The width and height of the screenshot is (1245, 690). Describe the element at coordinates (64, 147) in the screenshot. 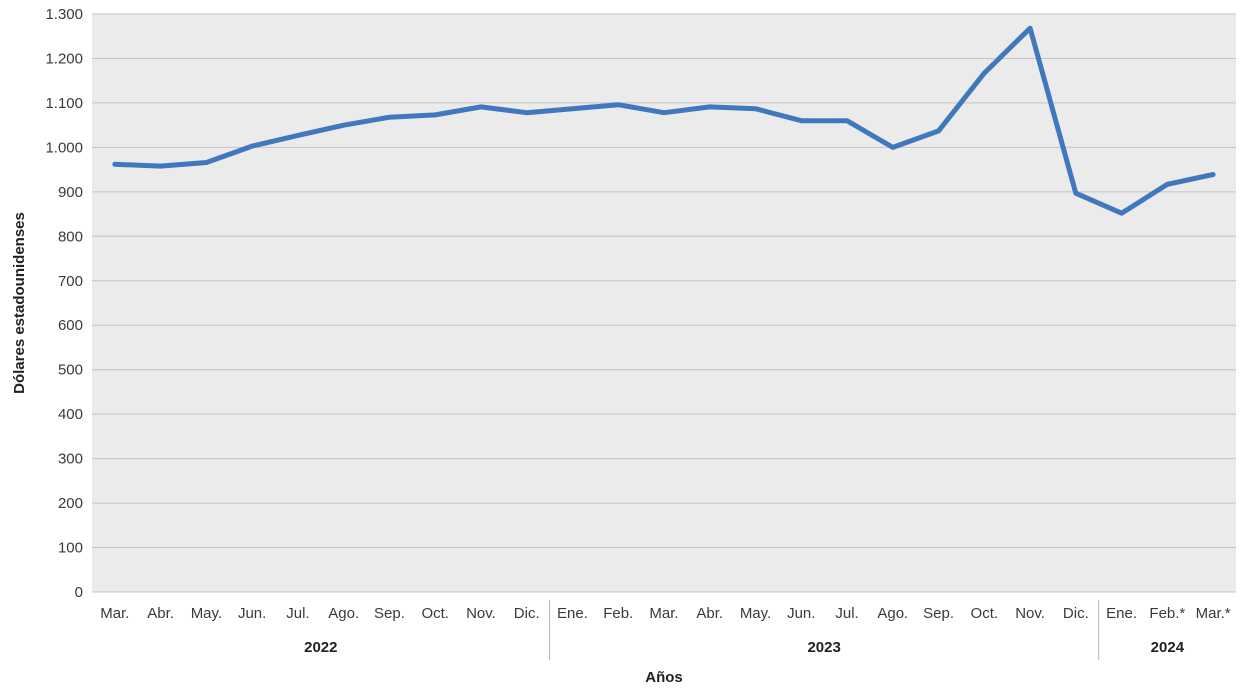

I see `y-tick-label: 1.000` at that location.